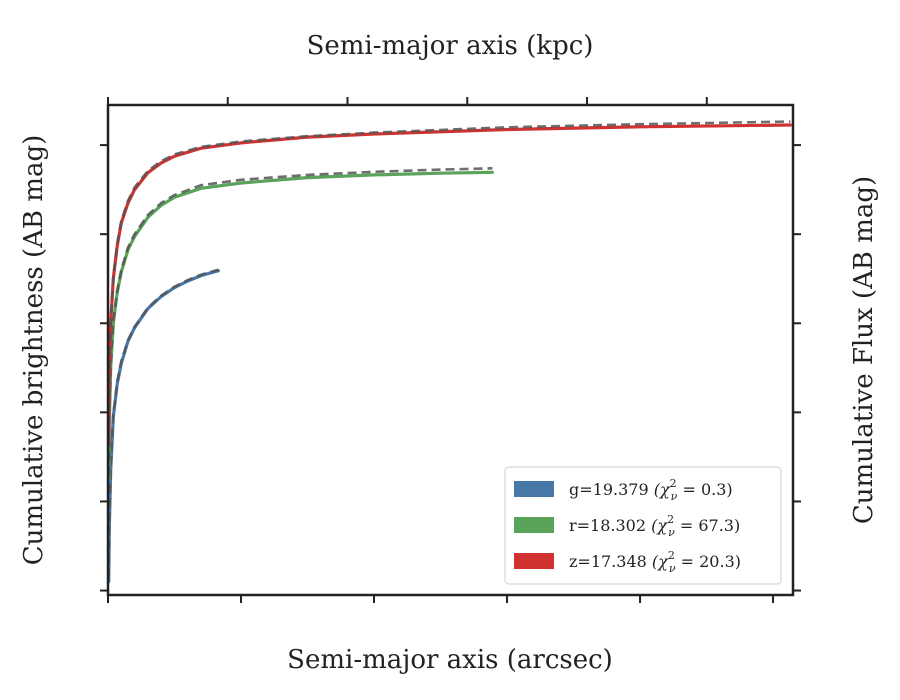  What do you see at coordinates (534, 561) in the screenshot?
I see `legend-swatch-z` at bounding box center [534, 561].